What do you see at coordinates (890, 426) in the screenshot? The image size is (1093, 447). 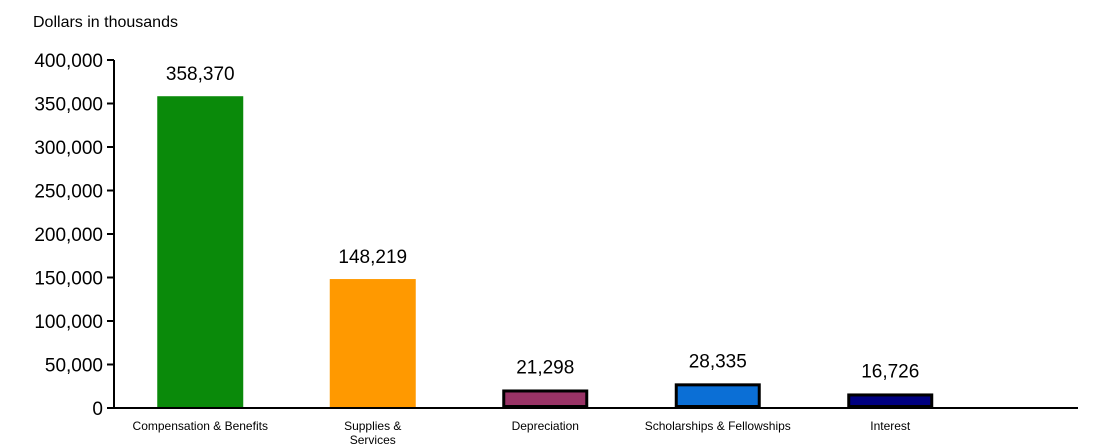 I see `x-tick-label: Interest` at bounding box center [890, 426].